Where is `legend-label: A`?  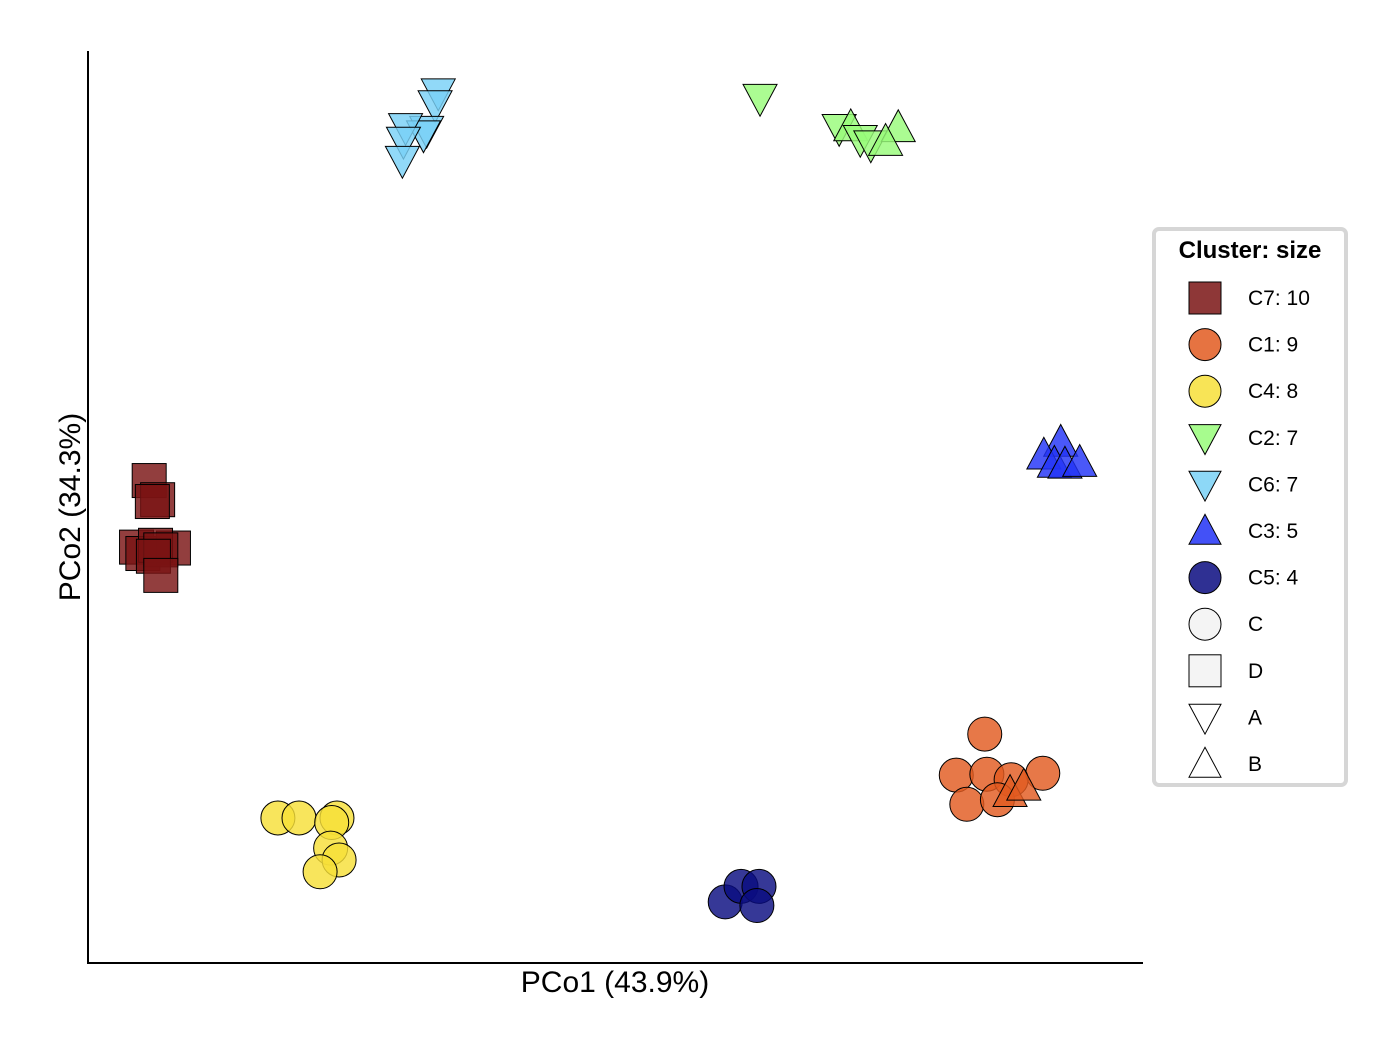
legend-label: A is located at coordinates (1255, 717).